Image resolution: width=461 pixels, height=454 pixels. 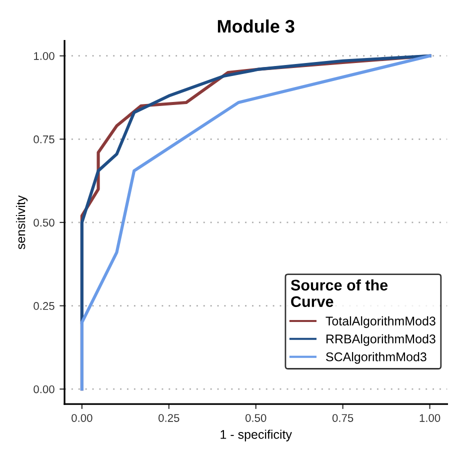 What do you see at coordinates (82, 418) in the screenshot?
I see `x-tick-label: 0.00` at bounding box center [82, 418].